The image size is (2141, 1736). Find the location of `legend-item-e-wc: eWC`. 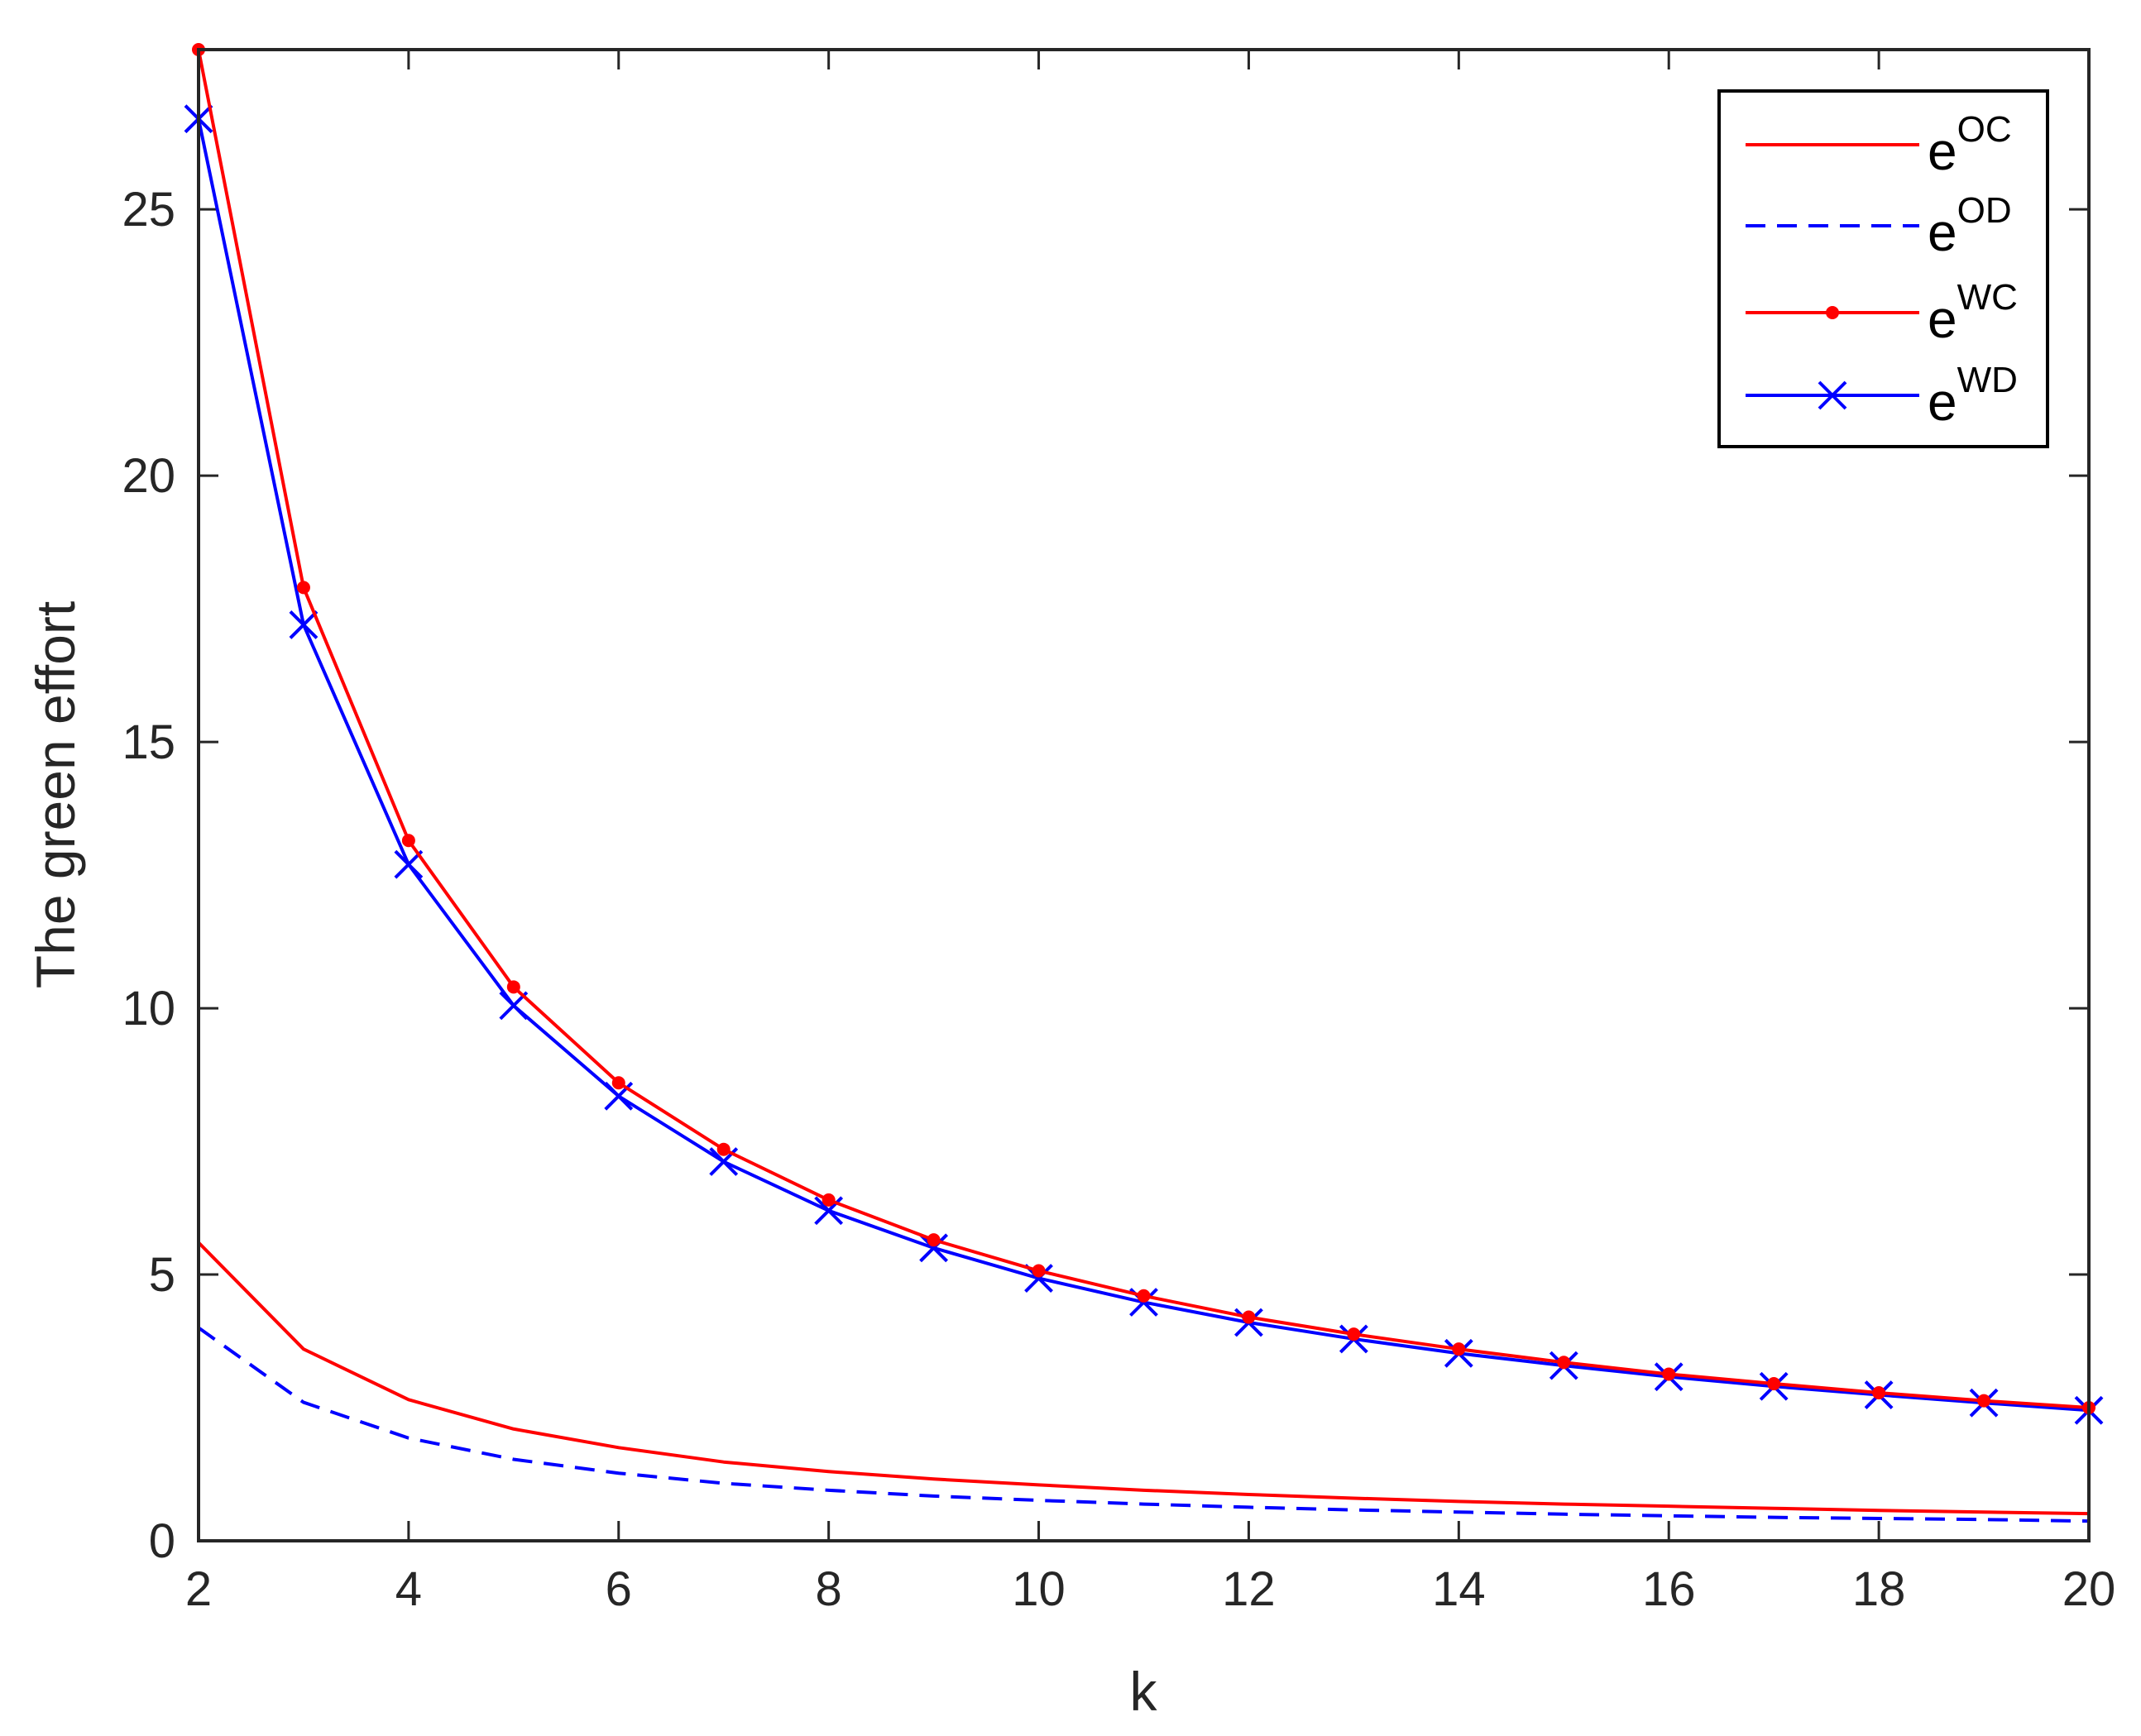

legend-item-e-wc: eWC is located at coordinates (1882, 313).